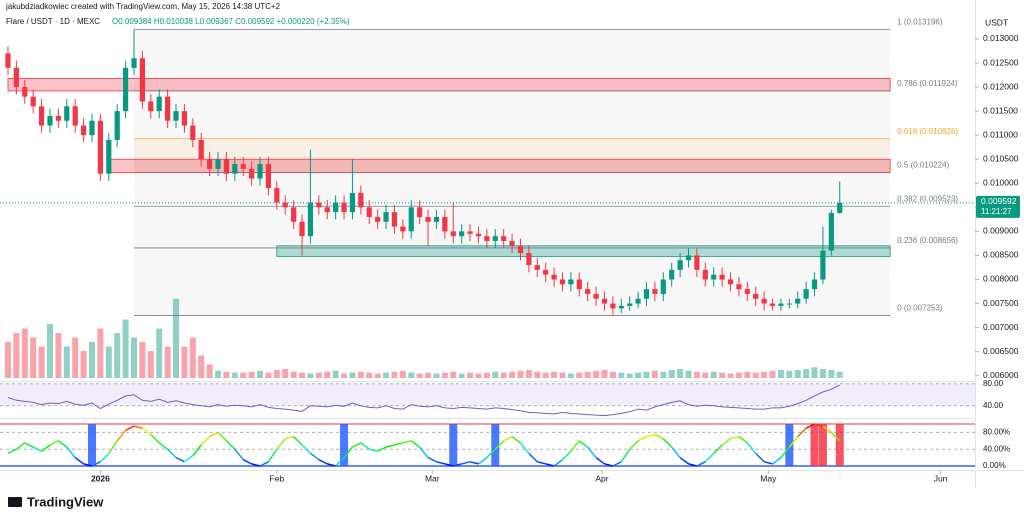 This screenshot has height=520, width=1024. What do you see at coordinates (927, 240) in the screenshot?
I see `fib-label: 0.236 (0.008656)` at bounding box center [927, 240].